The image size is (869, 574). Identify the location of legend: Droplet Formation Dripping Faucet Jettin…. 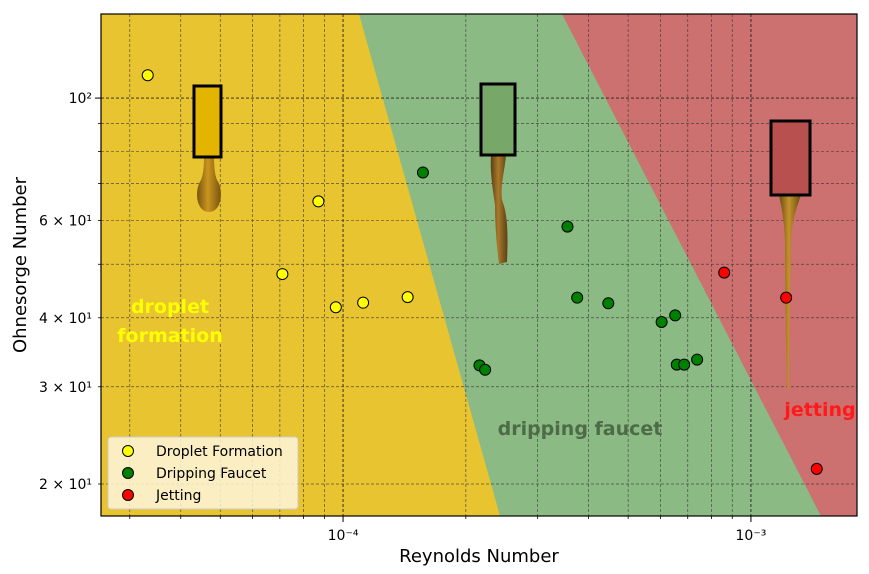
(203, 473).